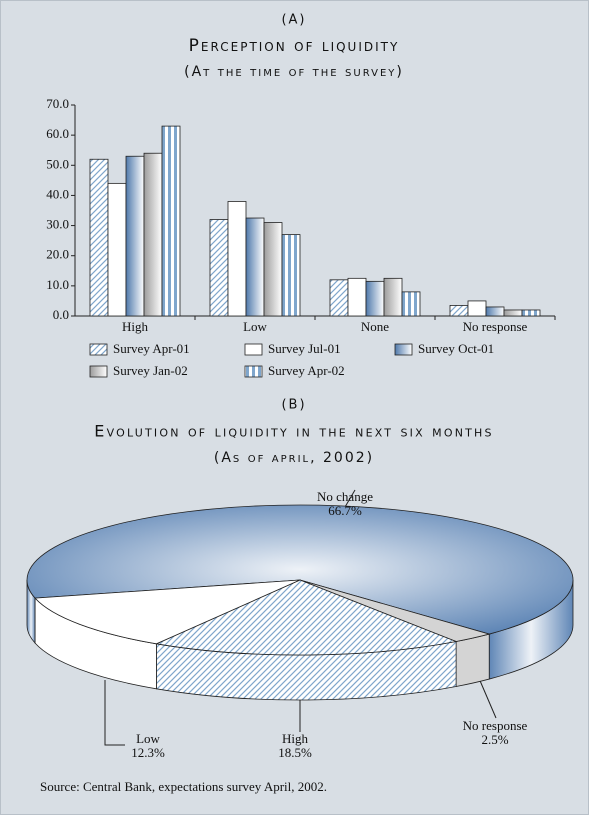 The height and width of the screenshot is (815, 589). I want to click on y-tick-label: 60.0, so click(57, 133).